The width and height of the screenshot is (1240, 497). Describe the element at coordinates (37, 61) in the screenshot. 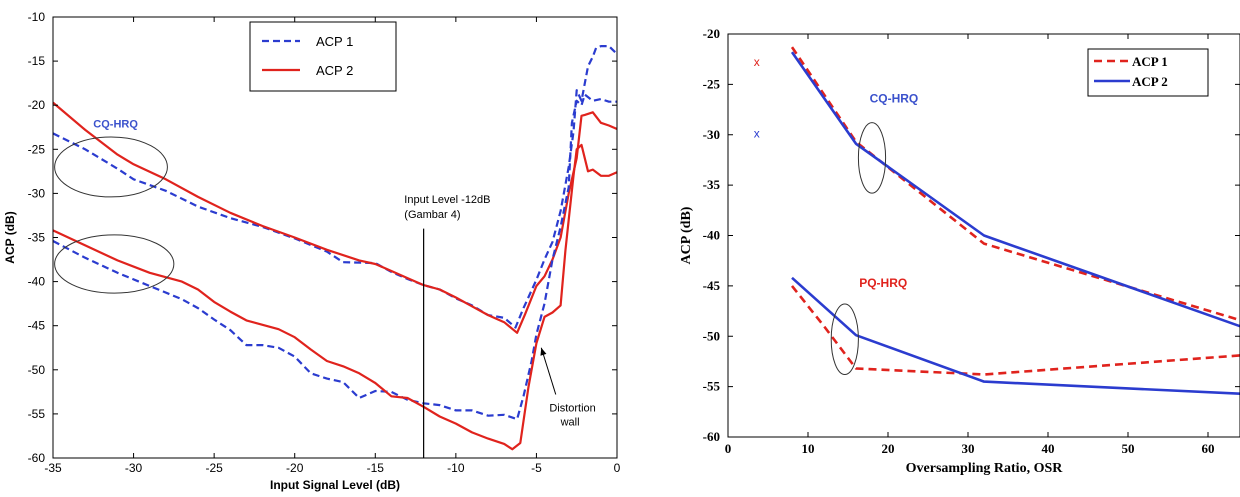

I see `y-tick-label: -15` at that location.